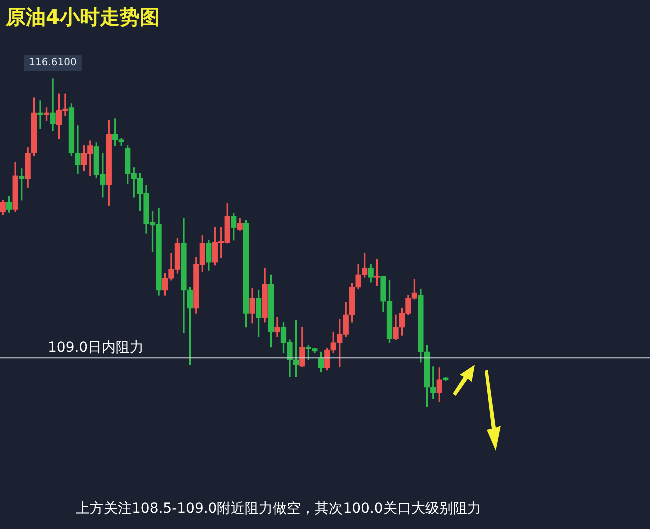 The width and height of the screenshot is (650, 529). I want to click on chart-title: 原油4小时走势图, so click(83, 17).